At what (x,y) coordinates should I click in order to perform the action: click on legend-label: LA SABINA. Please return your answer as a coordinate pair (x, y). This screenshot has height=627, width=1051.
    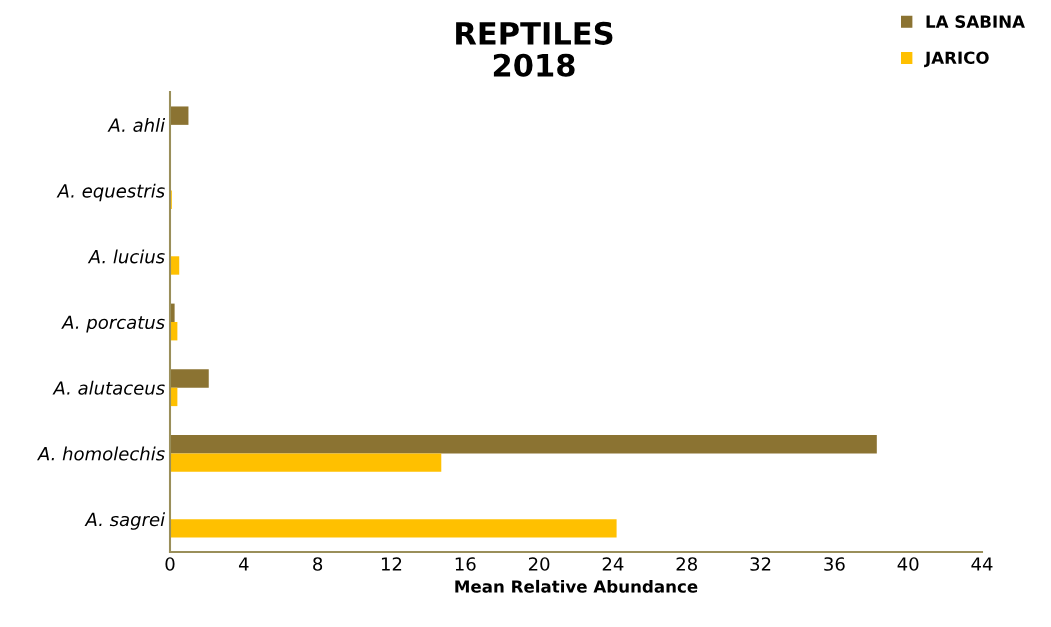
    Looking at the image, I should click on (975, 21).